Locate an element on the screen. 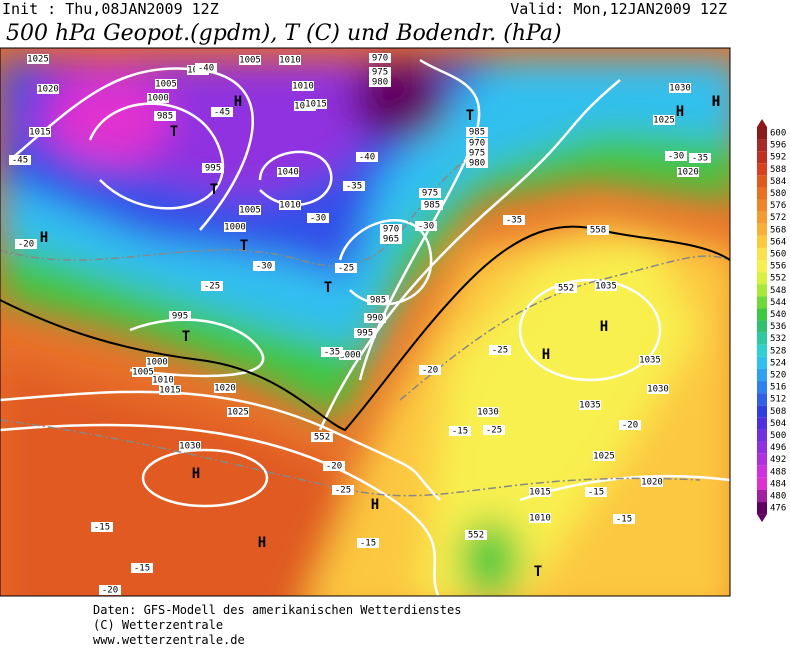  colorbar-label: 532 is located at coordinates (778, 339).